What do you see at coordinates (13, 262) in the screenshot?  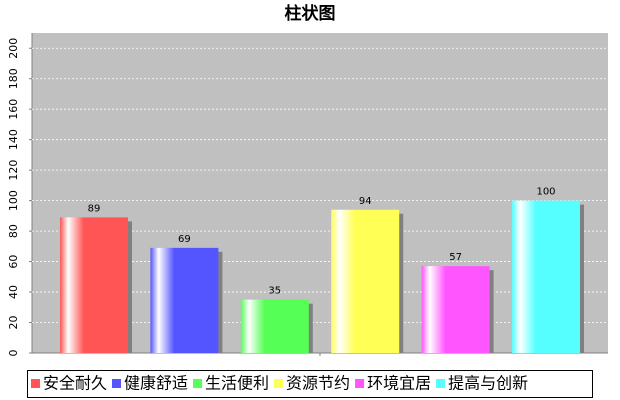 I see `y-tick-label: 60` at bounding box center [13, 262].